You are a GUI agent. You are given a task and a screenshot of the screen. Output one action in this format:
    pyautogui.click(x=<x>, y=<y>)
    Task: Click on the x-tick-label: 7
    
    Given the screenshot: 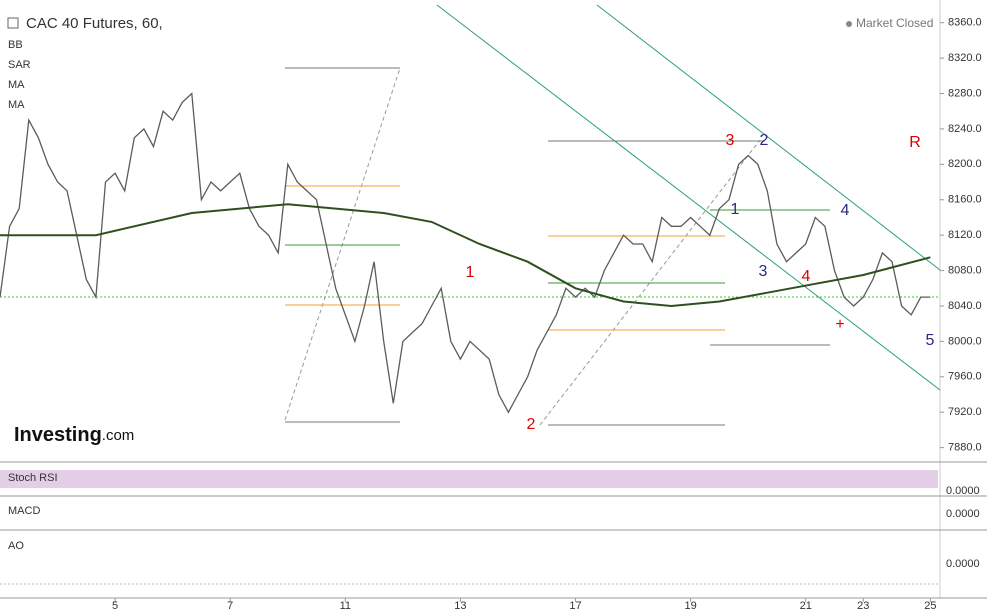 What is the action you would take?
    pyautogui.click(x=230, y=606)
    